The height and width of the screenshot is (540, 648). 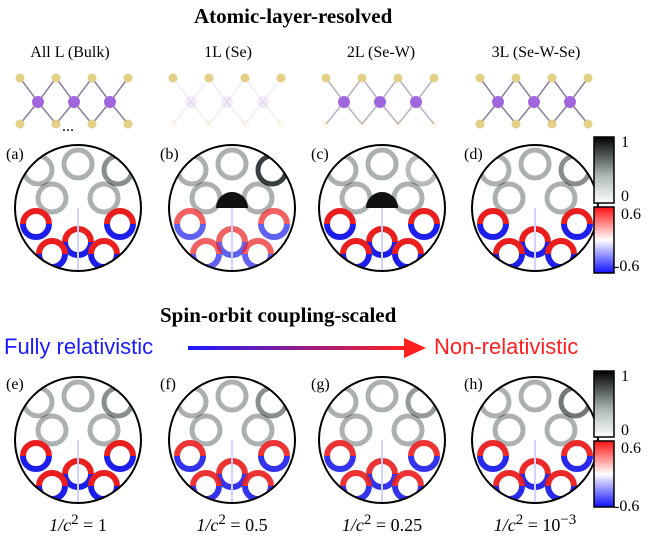 I want to click on top-title: Atomic-layer-resolved, so click(x=293, y=16).